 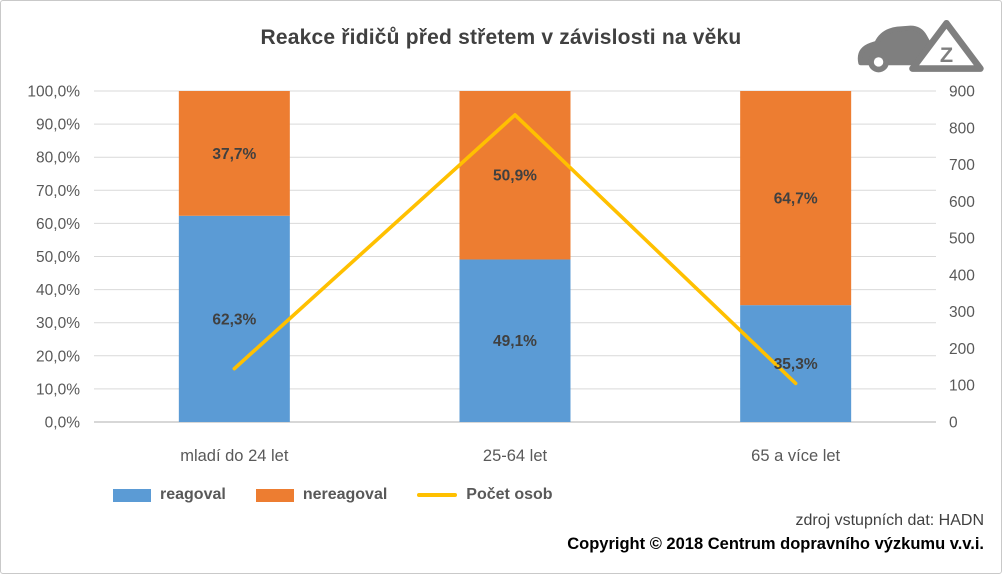 I want to click on right-axis-tick-label: 200, so click(x=962, y=349).